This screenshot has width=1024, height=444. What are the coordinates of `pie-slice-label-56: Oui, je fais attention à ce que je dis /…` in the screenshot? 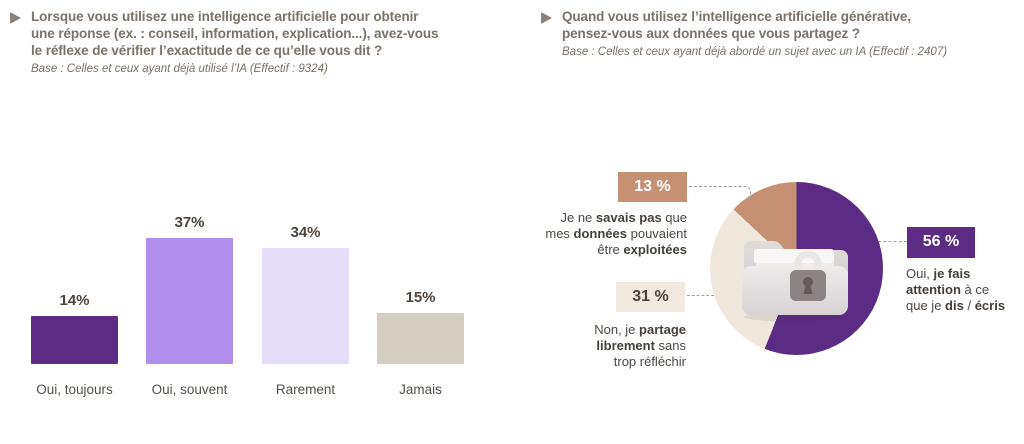 It's located at (956, 289).